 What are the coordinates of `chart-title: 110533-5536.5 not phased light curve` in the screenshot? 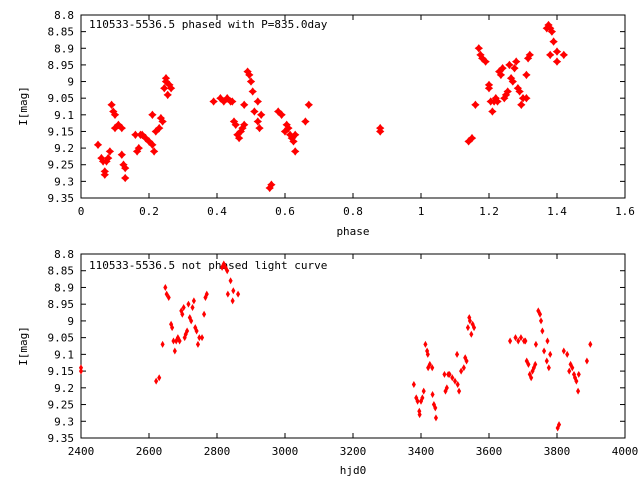 It's located at (208, 265).